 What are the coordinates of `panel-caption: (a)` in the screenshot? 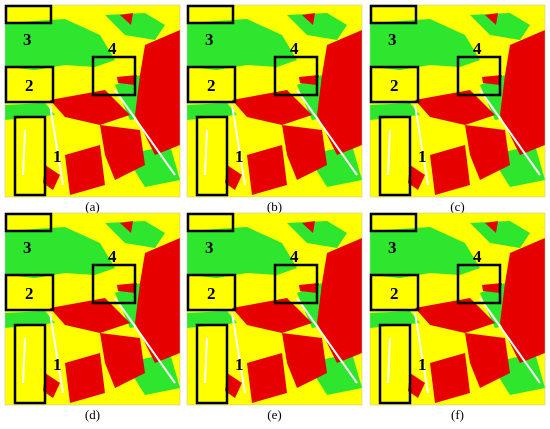 It's located at (92, 206).